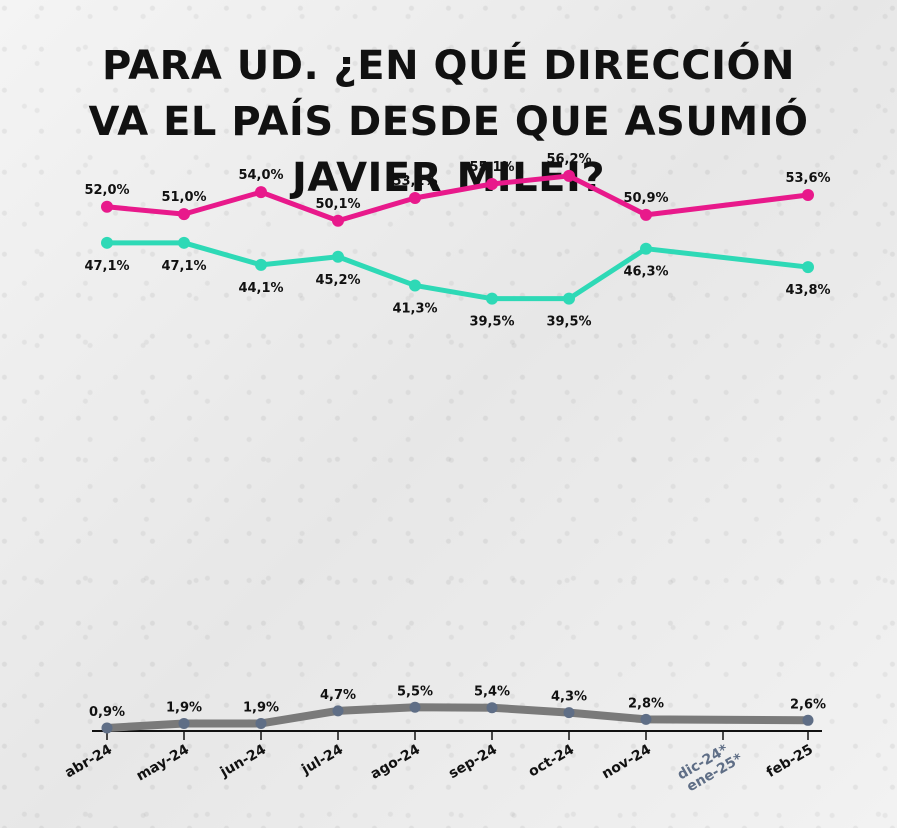  Describe the element at coordinates (710, 768) in the screenshot. I see `x-tick-label: dic-24*ene-25*` at that location.